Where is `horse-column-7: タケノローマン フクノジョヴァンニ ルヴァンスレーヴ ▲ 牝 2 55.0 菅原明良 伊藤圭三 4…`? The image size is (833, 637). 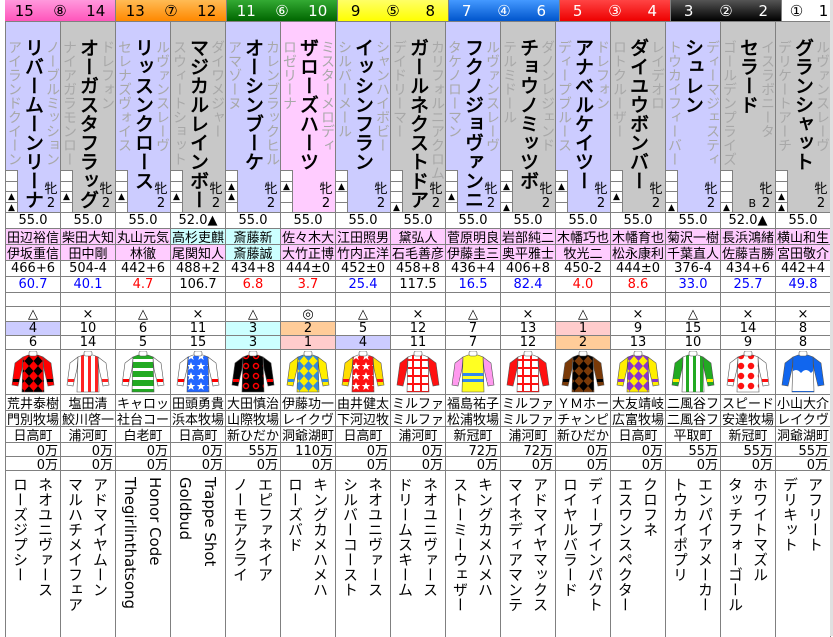 horse-column-7: タケノローマン フクノジョヴァンニ ルヴァンスレーヴ ▲ 牝 2 55.0 菅原明良 伊藤圭三 4… is located at coordinates (473, 329).